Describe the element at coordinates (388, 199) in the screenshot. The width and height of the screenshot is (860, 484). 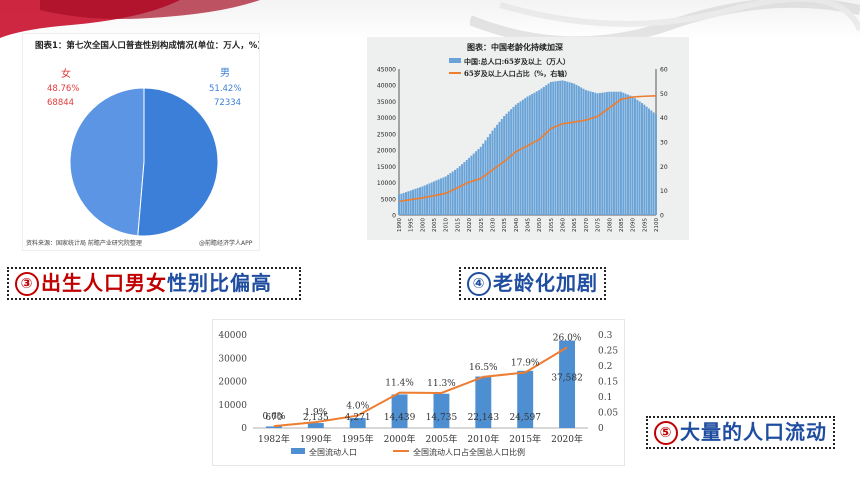
I see `aging-left-tick: 5000` at that location.